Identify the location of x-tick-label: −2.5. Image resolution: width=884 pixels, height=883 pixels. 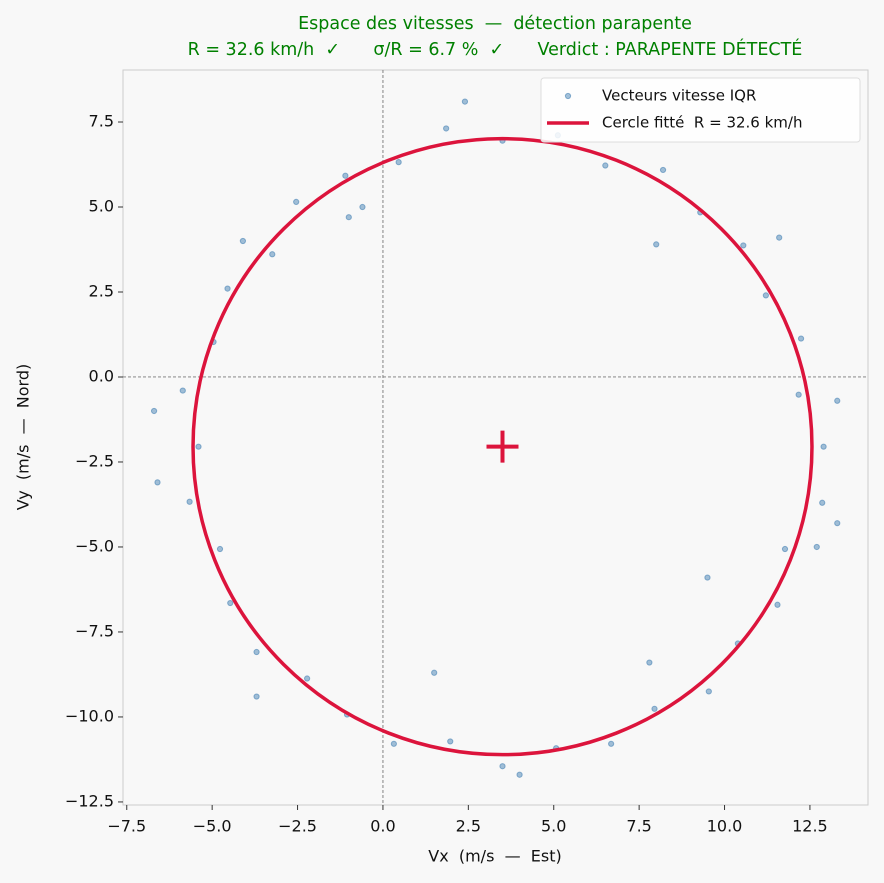
(297, 826).